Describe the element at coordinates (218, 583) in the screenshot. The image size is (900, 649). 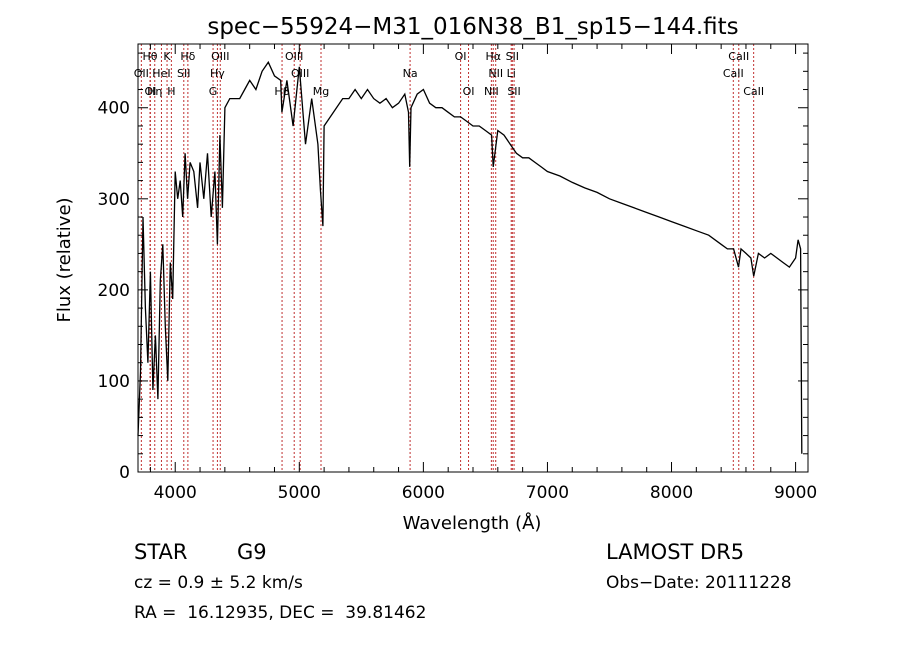
I see `redshift-velocity: cz = 0.9 ± 5.2 km/s` at that location.